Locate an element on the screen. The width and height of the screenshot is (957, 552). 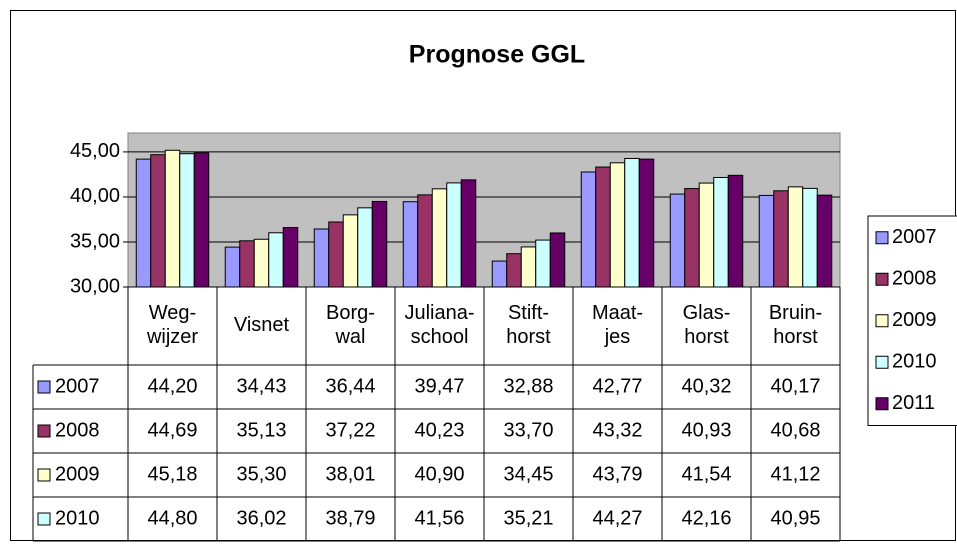
table-value: 44,27 is located at coordinates (617, 518).